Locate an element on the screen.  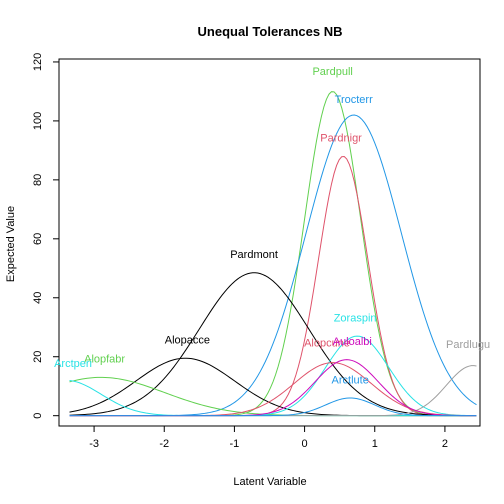
x-tick-label: 0 is located at coordinates (305, 444).